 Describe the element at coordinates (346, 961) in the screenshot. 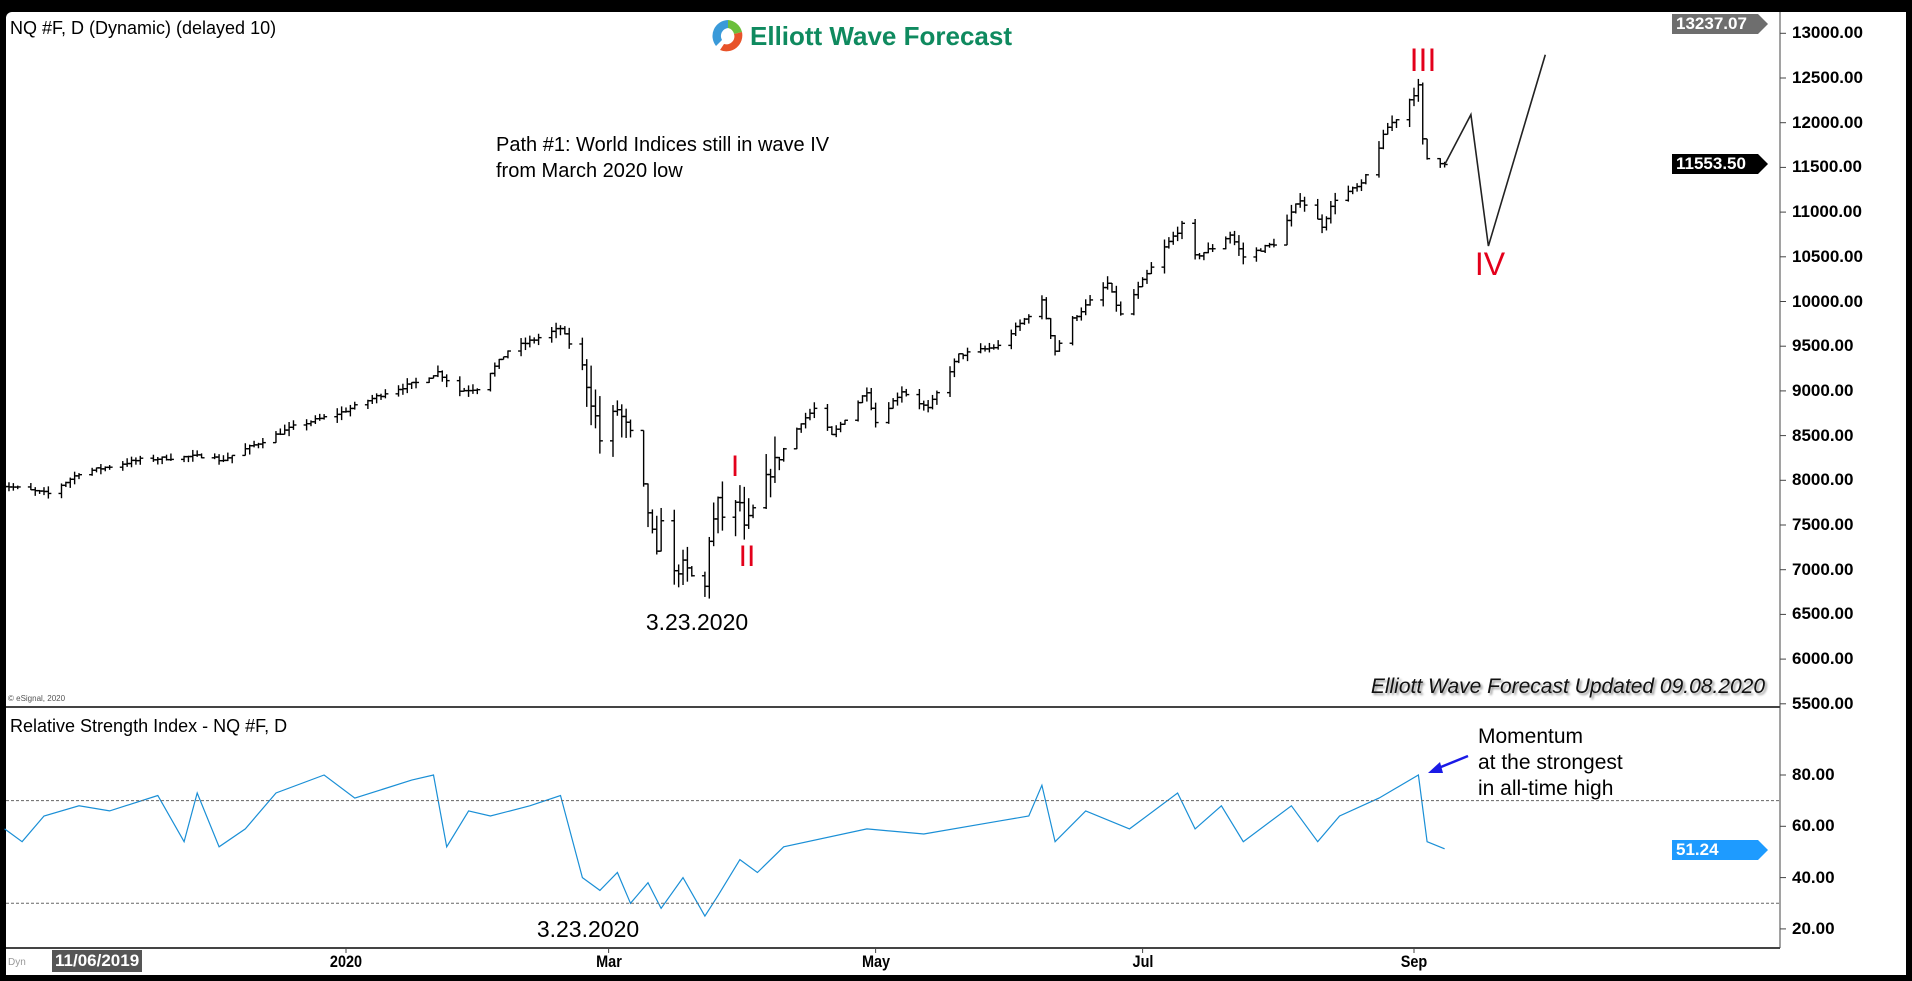

I see `date-tick-label: 2020` at that location.